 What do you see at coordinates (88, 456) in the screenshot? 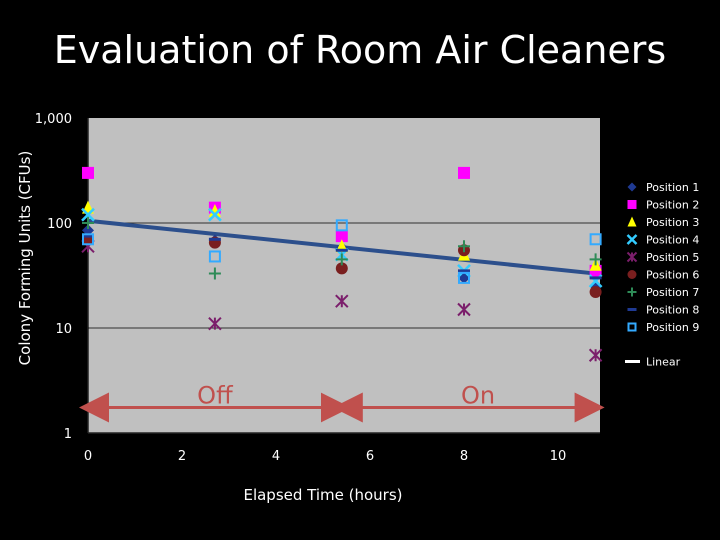
I see `x-tick-label: 0` at bounding box center [88, 456].